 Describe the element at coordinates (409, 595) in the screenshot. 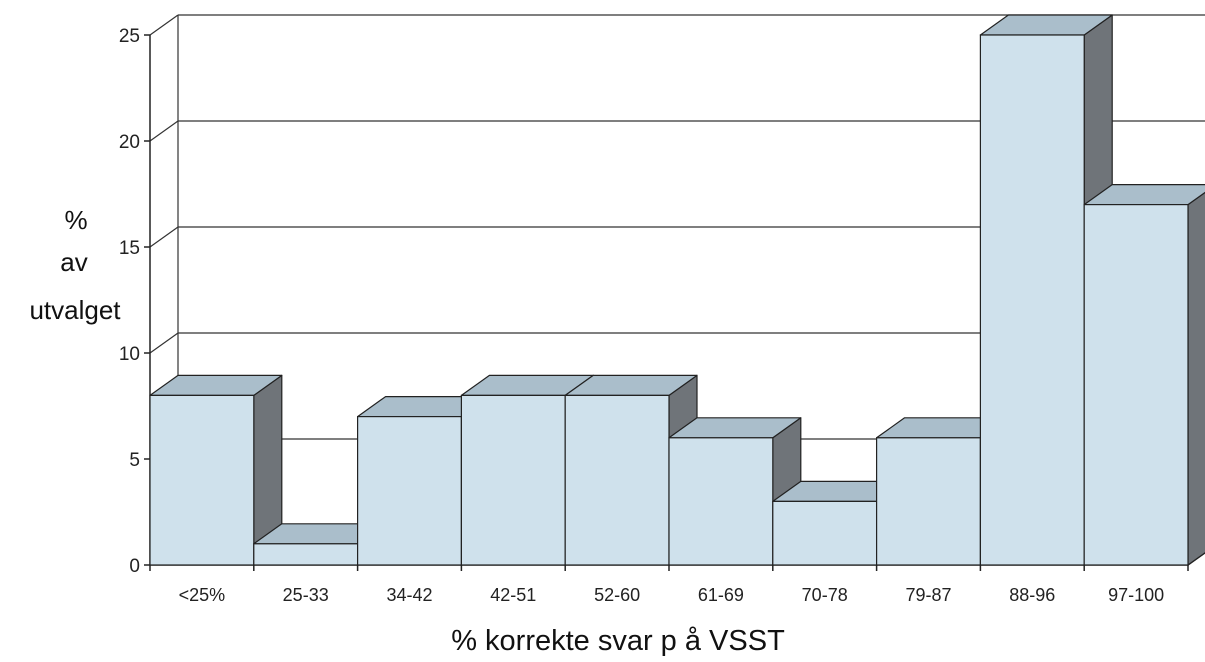

I see `x-tick-label: 34-42` at that location.